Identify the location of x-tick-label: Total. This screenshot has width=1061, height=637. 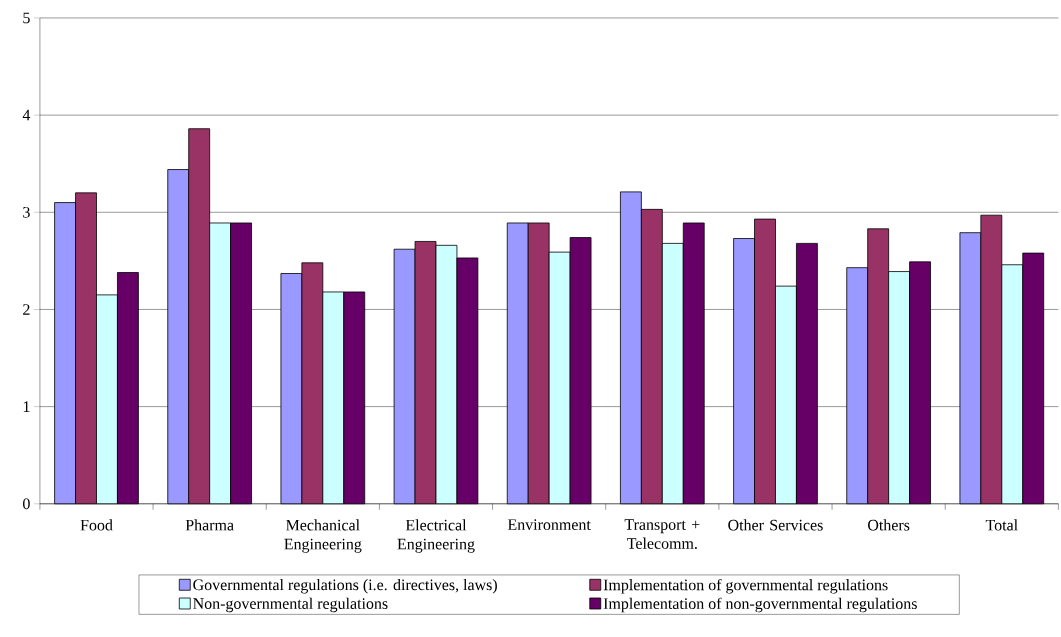
(1001, 525).